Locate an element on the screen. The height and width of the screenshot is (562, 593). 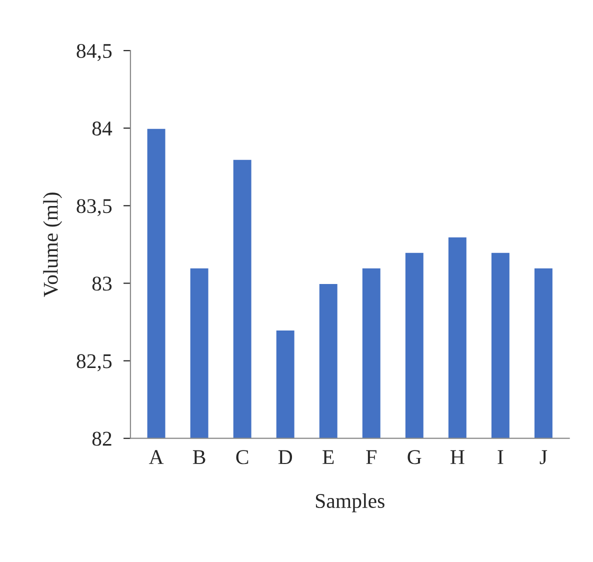
x-tick-label: C is located at coordinates (242, 457).